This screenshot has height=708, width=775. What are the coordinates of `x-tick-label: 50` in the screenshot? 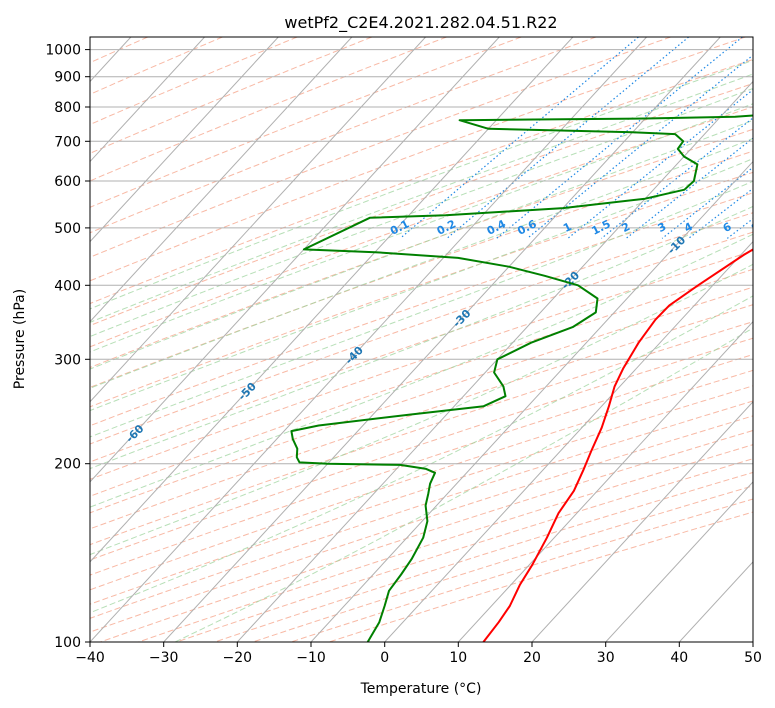 It's located at (753, 658).